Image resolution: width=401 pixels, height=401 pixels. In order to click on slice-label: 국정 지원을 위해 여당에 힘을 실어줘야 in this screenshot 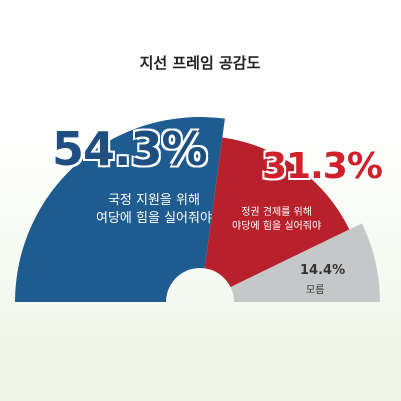, I will do `click(154, 209)`.